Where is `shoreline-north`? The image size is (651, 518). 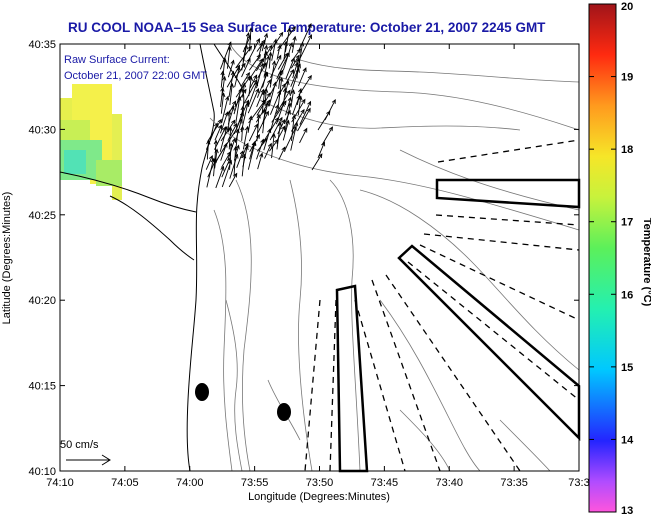 shoreline-north is located at coordinates (128, 192).